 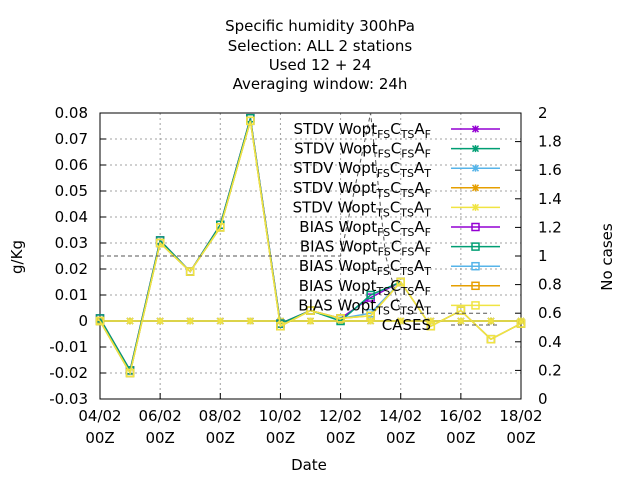 I want to click on x-tick-label: 18/02, so click(x=520, y=416).